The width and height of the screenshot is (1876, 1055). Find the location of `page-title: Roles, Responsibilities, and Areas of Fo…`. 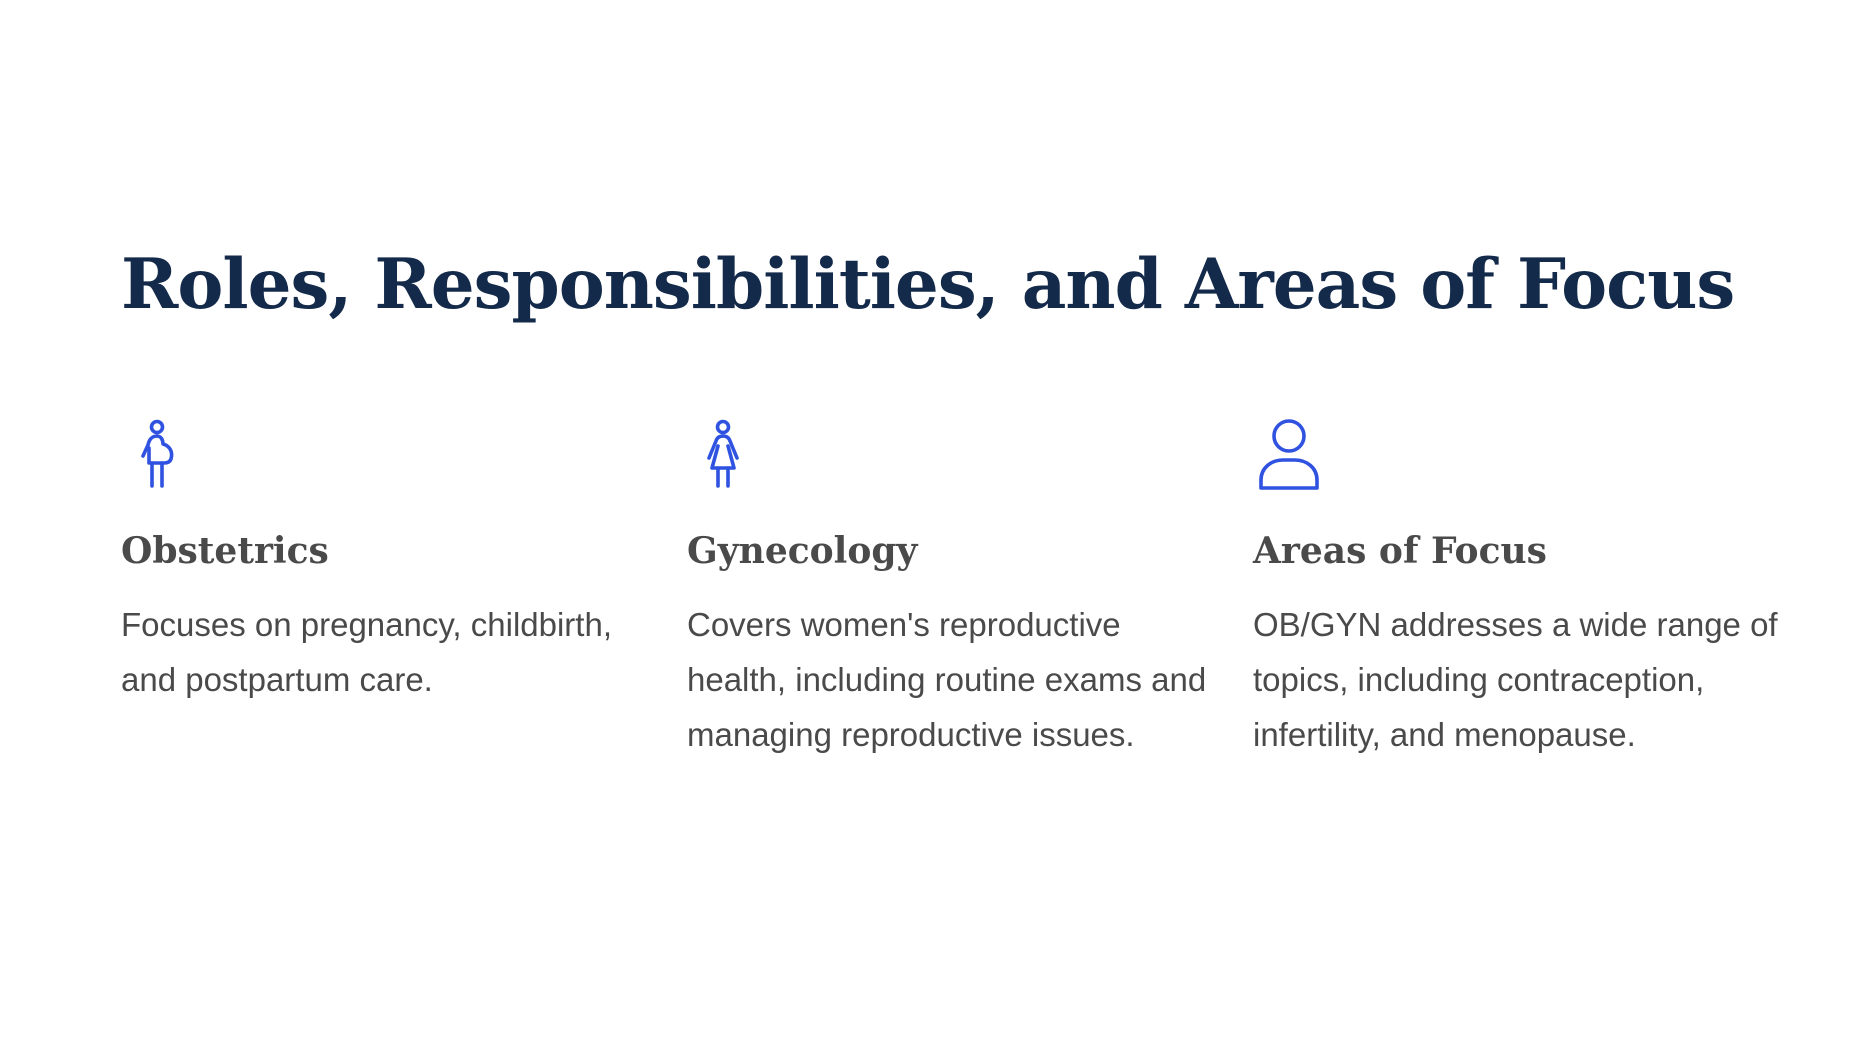

page-title: Roles, Responsibilities, and Areas of Fo… is located at coordinates (928, 284).